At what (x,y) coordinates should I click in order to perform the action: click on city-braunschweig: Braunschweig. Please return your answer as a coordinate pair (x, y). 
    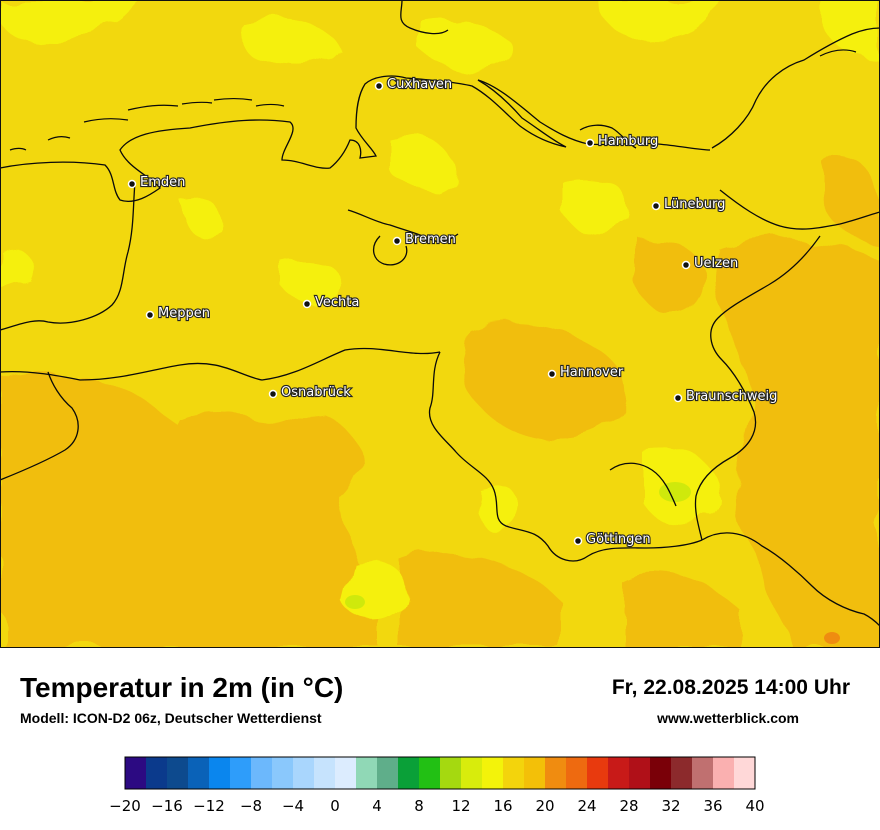
    Looking at the image, I should click on (725, 396).